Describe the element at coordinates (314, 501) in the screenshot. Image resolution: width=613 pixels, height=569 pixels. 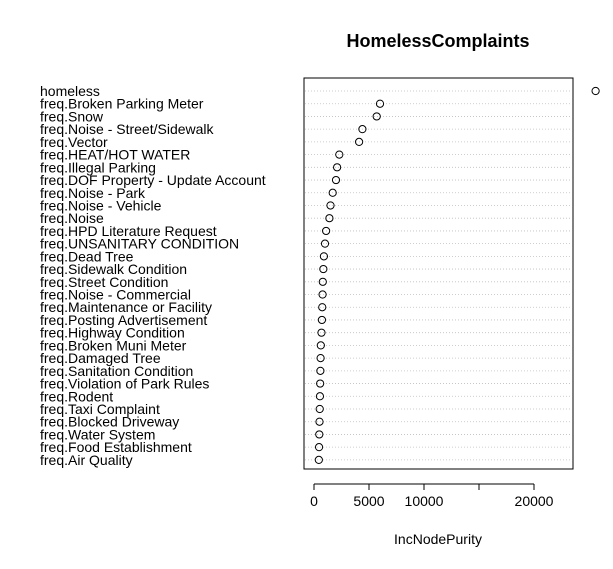
I see `x-tick-label: 0` at that location.